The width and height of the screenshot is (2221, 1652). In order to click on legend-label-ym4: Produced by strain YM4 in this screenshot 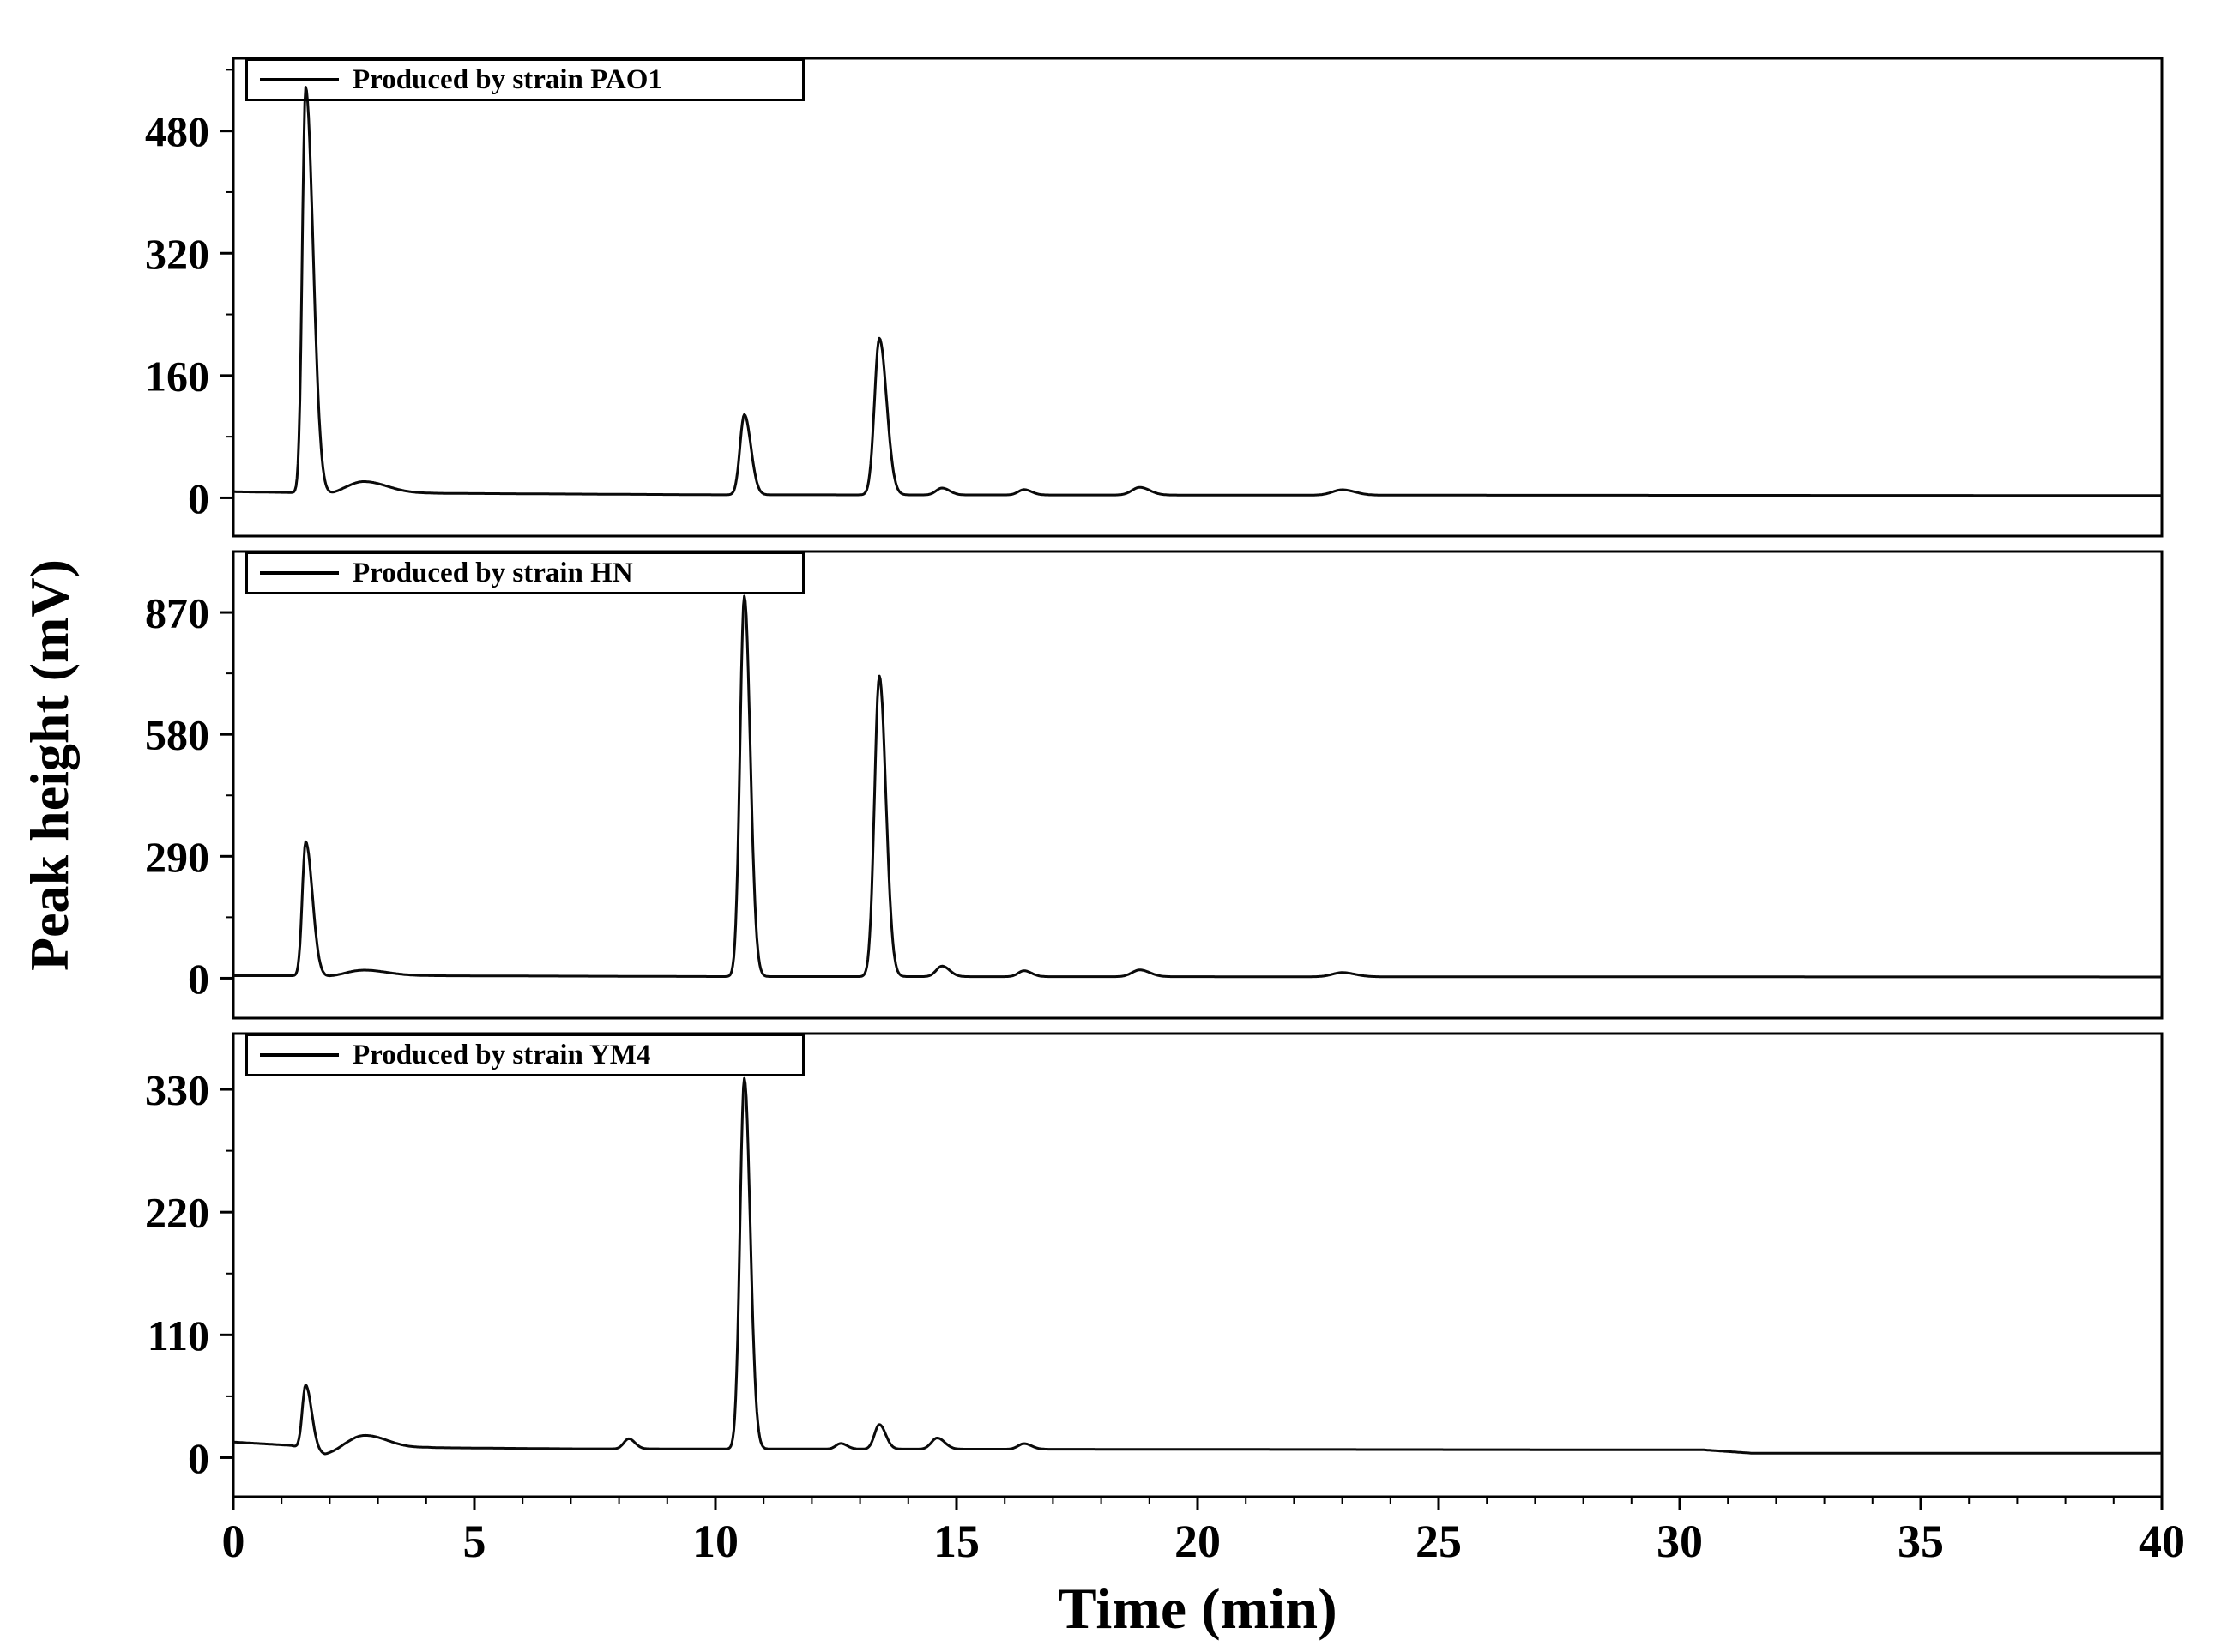, I will do `click(502, 1054)`.